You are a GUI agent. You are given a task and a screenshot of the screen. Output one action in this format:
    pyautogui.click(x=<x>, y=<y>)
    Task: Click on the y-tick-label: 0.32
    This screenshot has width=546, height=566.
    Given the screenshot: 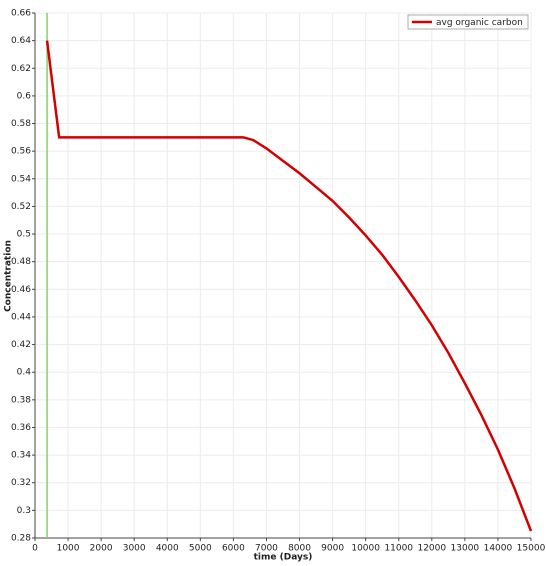 What is the action you would take?
    pyautogui.click(x=21, y=483)
    